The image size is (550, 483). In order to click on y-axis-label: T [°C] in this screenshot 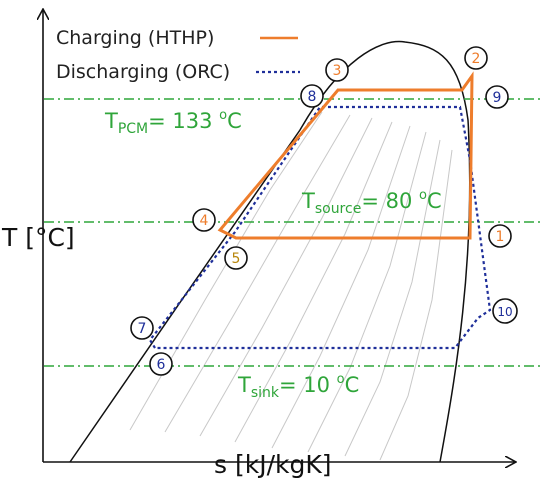, I will do `click(38, 237)`.